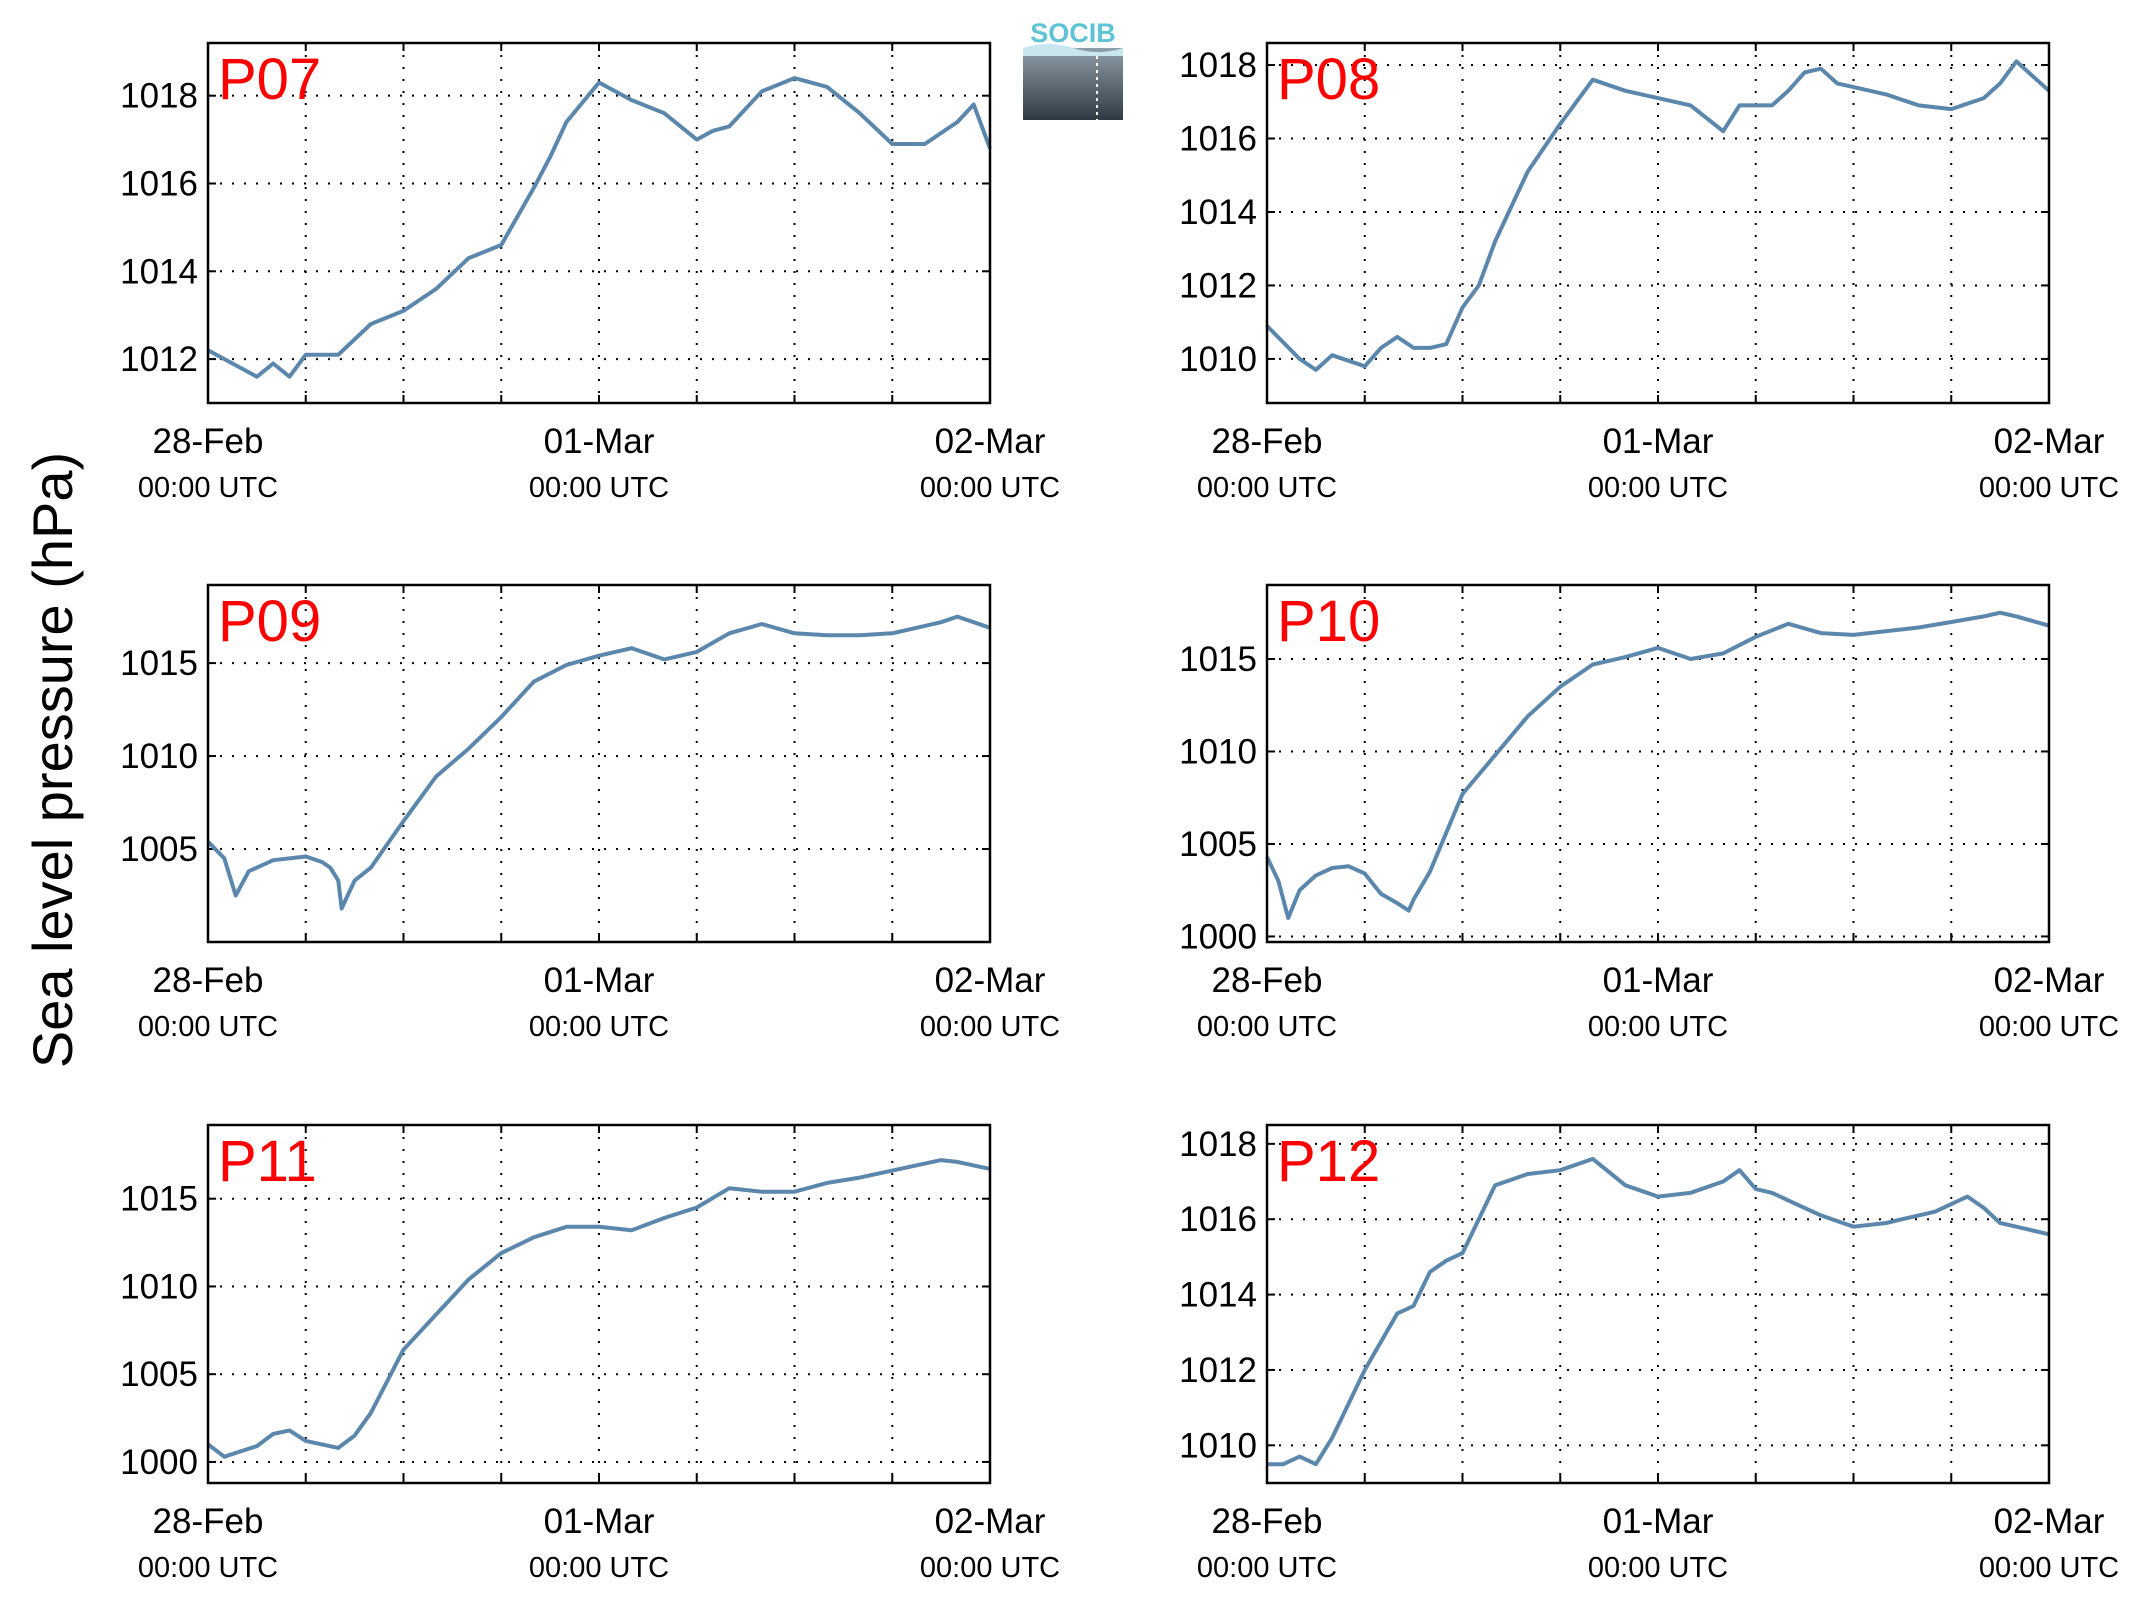 This screenshot has width=2133, height=1608. I want to click on socib-logo: SOCIB, so click(1073, 69).